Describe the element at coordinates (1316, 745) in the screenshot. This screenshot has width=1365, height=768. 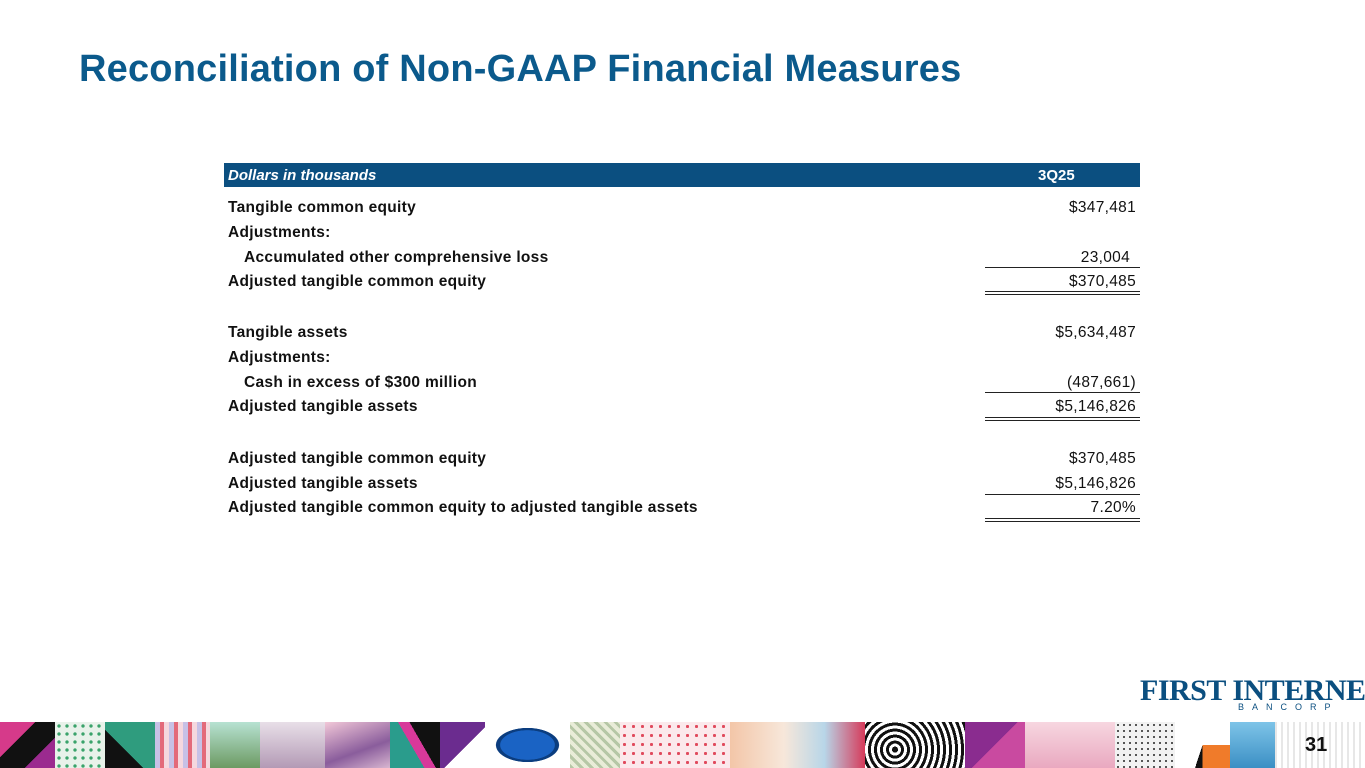
I see `page-number: 31` at that location.